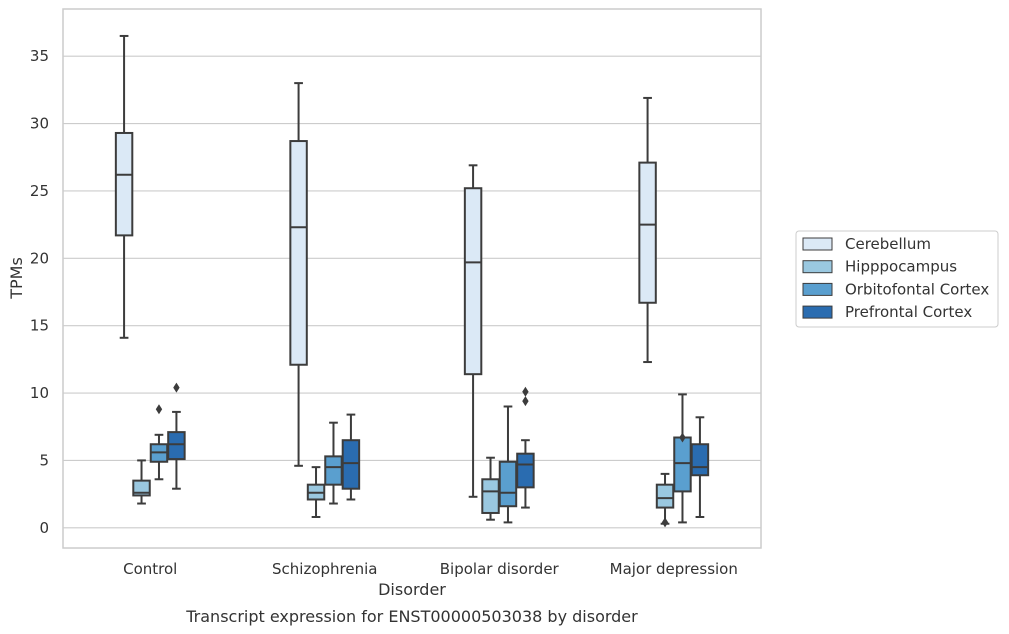 The width and height of the screenshot is (1009, 634). What do you see at coordinates (150, 569) in the screenshot?
I see `x-tick-label: Control` at bounding box center [150, 569].